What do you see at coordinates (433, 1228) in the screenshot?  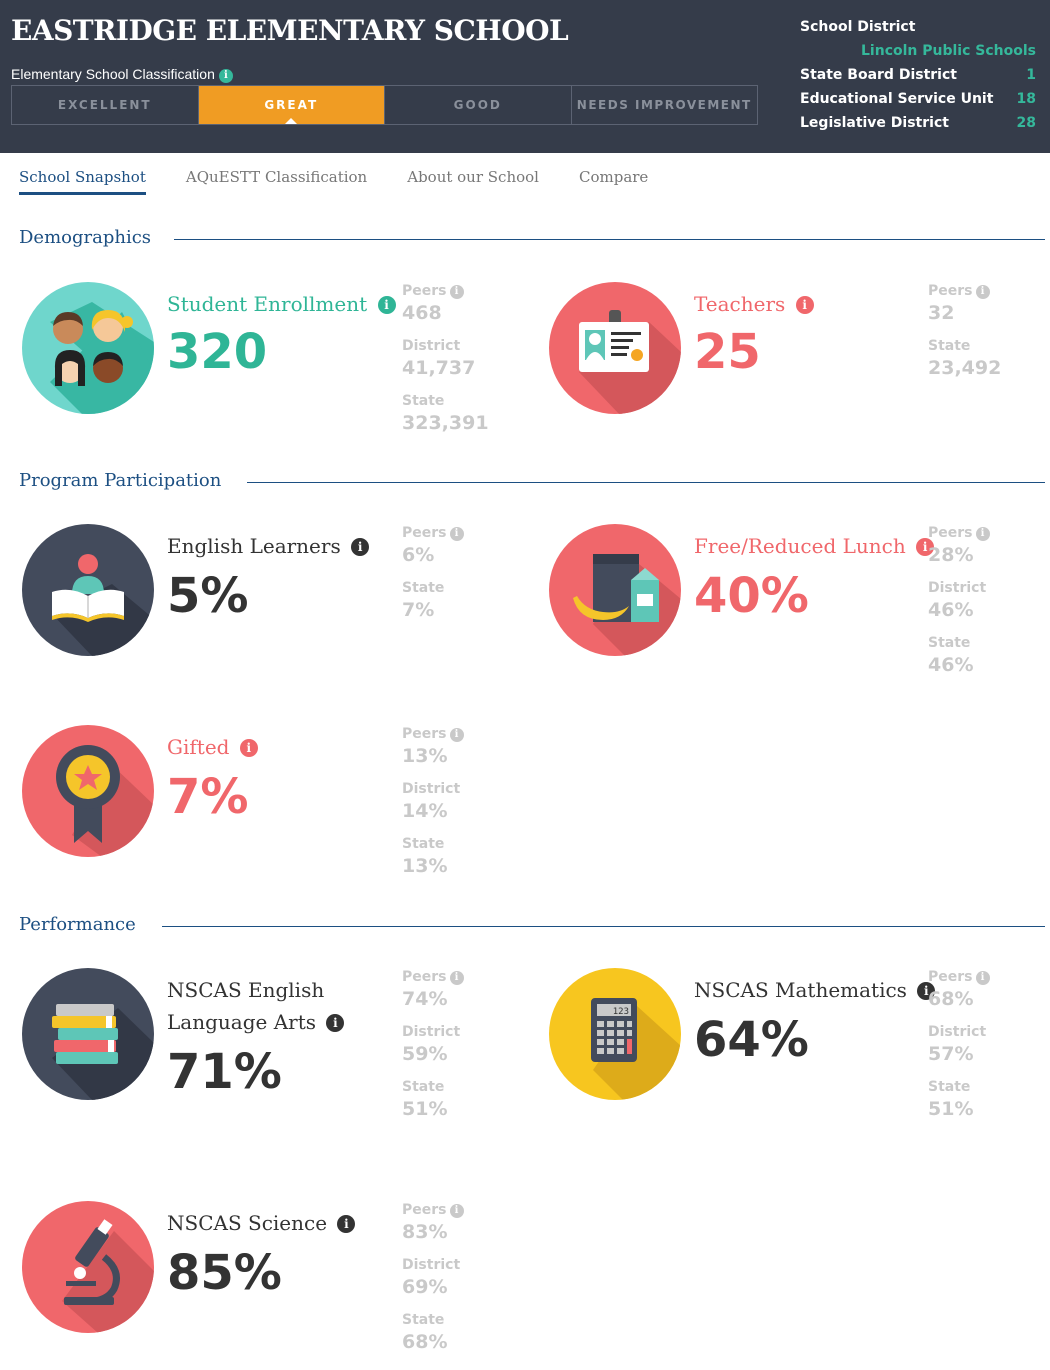 I see `comparison-peers: Peers i 83%` at bounding box center [433, 1228].